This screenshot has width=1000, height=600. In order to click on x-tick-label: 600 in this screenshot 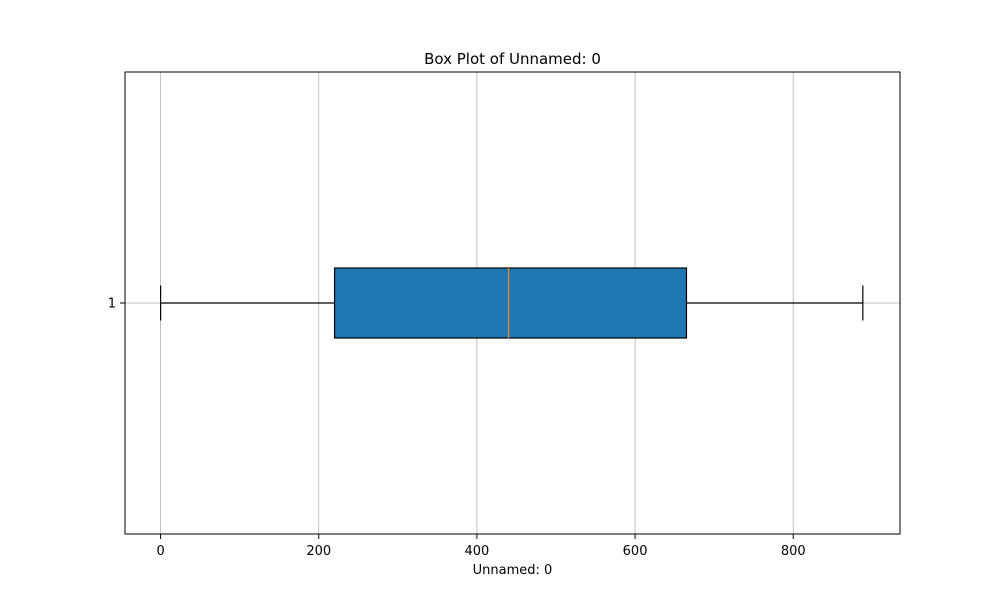, I will do `click(635, 551)`.